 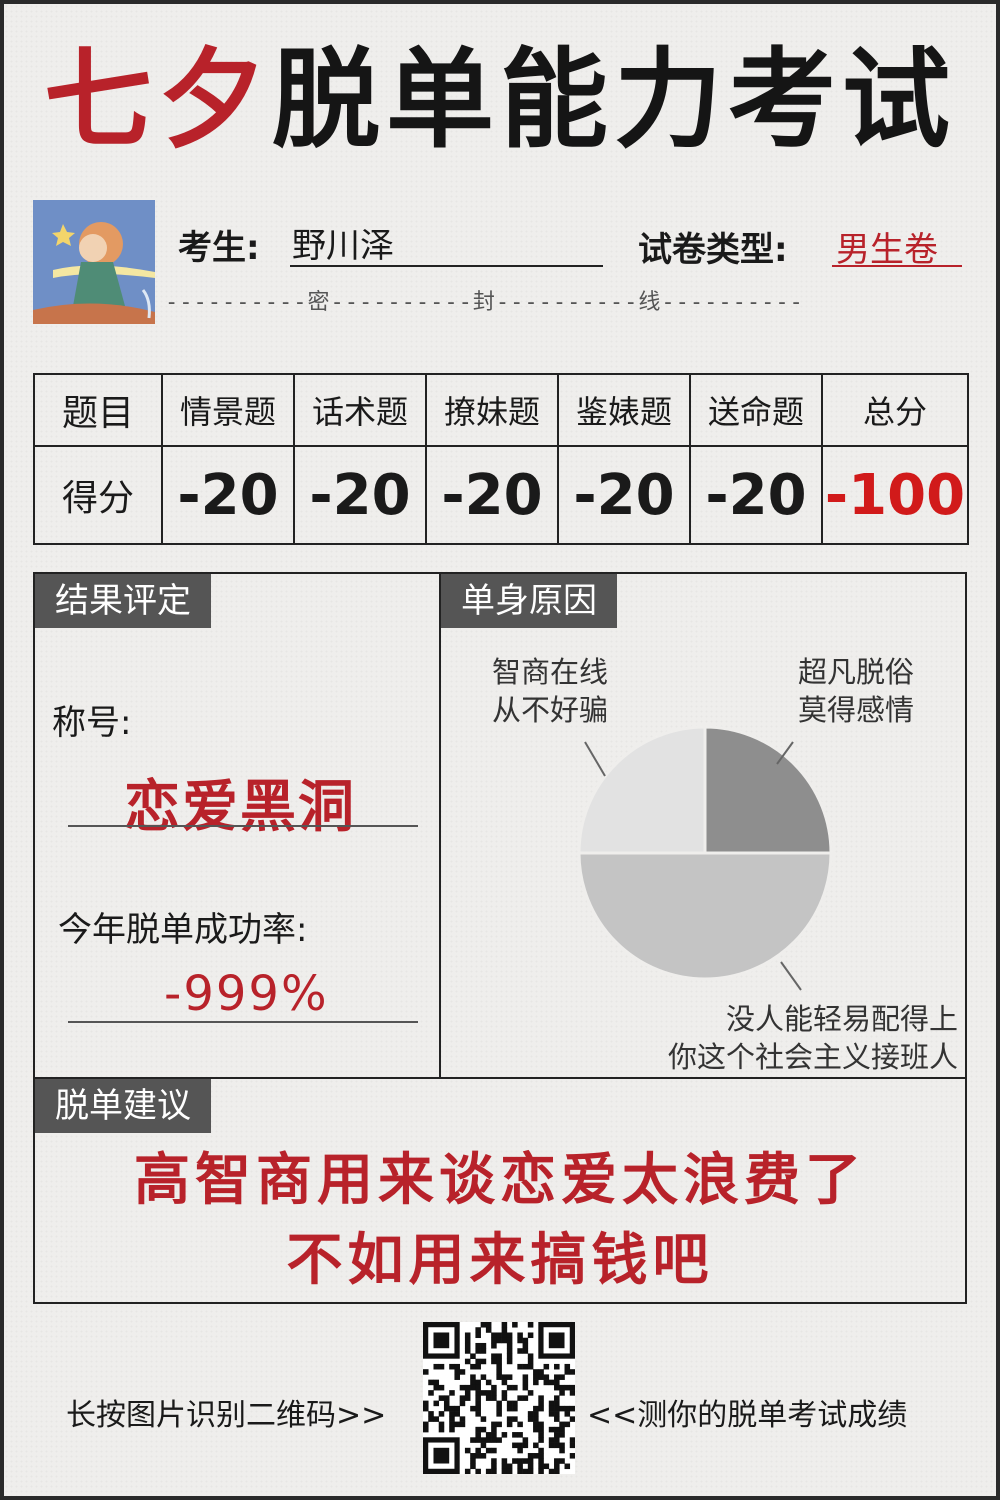 I want to click on title-red-part: 七夕, so click(x=157, y=100).